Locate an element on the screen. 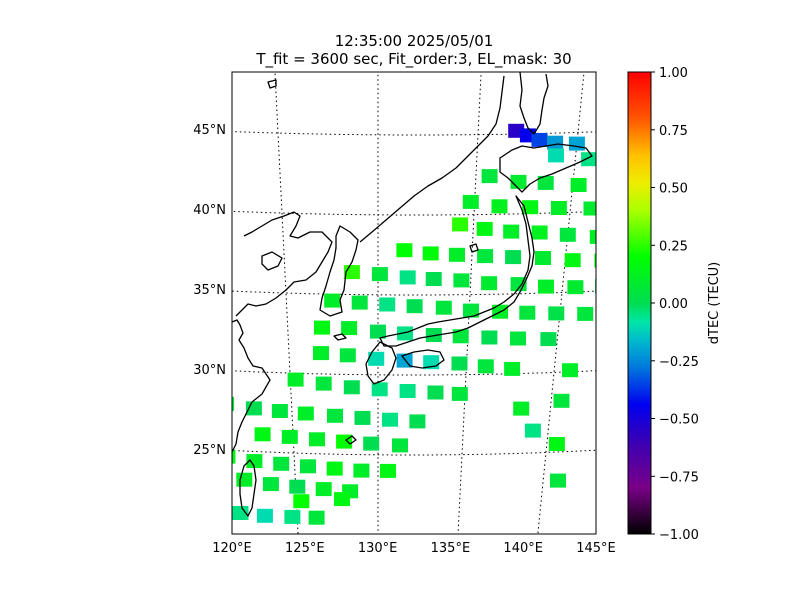 The image size is (800, 600). coastline-shikoku is located at coordinates (423, 359).